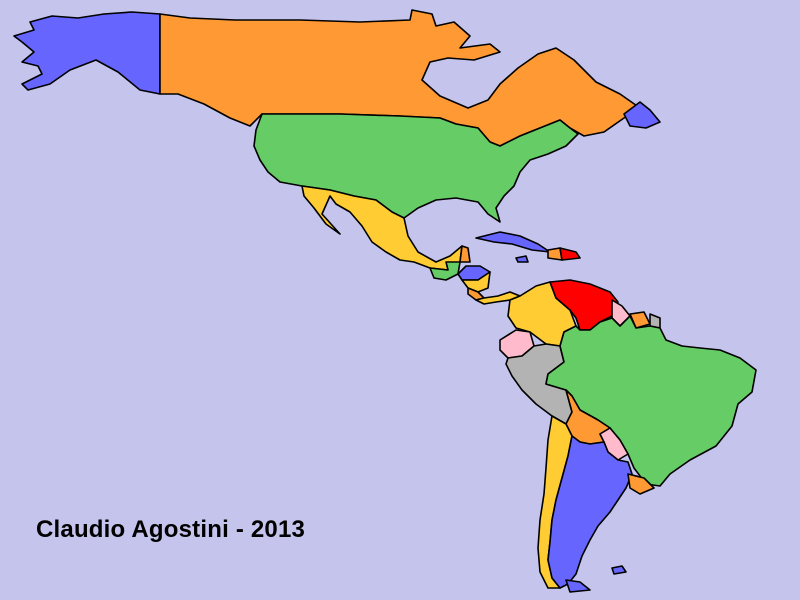 The image size is (800, 600). What do you see at coordinates (465, 254) in the screenshot?
I see `region-belize` at bounding box center [465, 254].